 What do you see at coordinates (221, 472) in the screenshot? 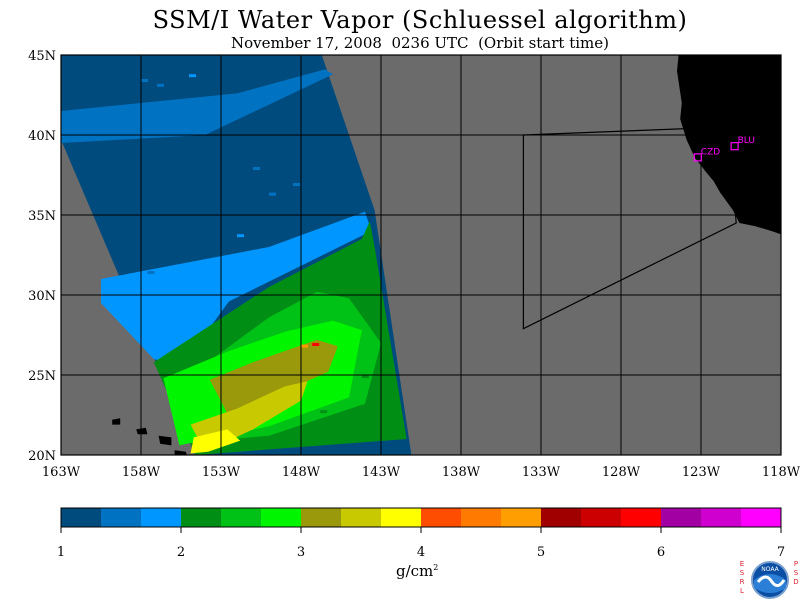
I see `lon-label: 153W` at bounding box center [221, 472].